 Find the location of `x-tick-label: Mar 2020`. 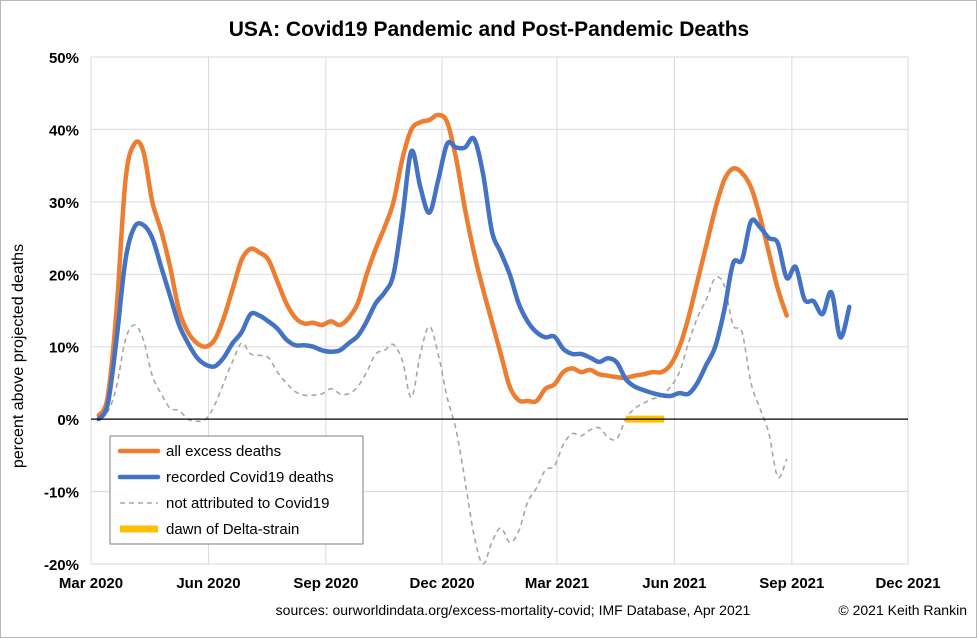

x-tick-label: Mar 2020 is located at coordinates (91, 583).